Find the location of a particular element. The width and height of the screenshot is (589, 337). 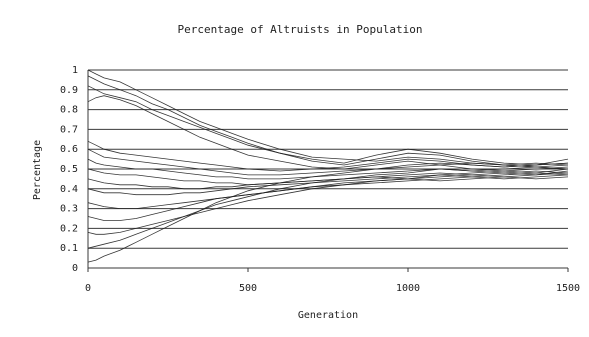

y-tick-label: 1 is located at coordinates (75, 70).